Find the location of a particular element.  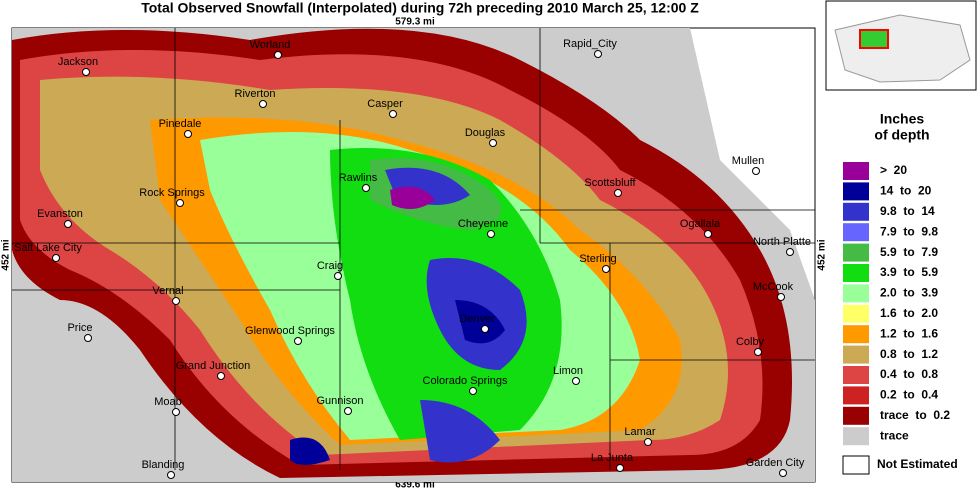

city-label: Mullen is located at coordinates (748, 161).